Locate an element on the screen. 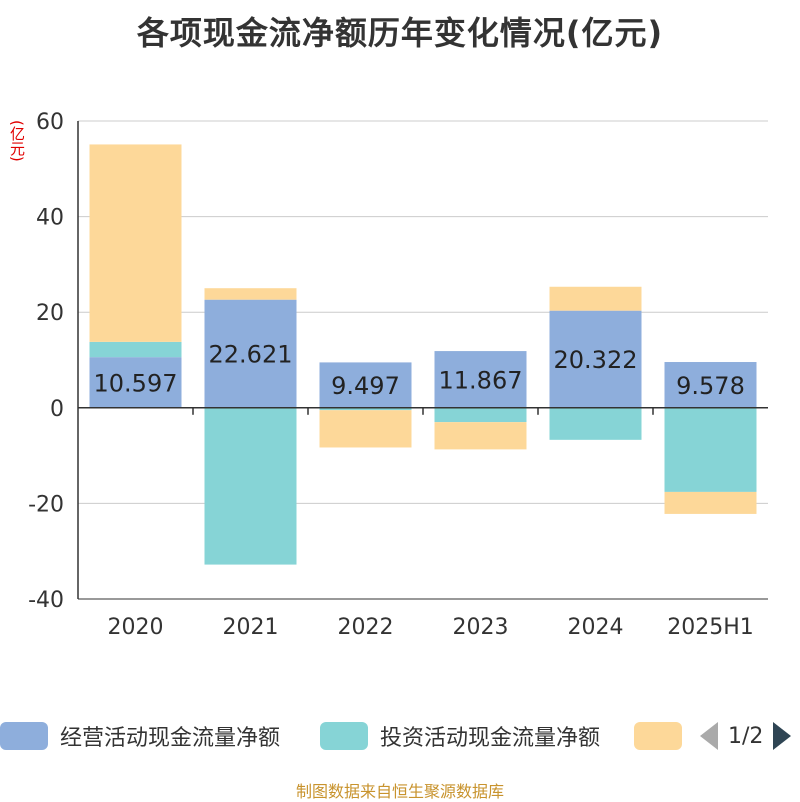  legend-pager: 1/2 is located at coordinates (746, 736).